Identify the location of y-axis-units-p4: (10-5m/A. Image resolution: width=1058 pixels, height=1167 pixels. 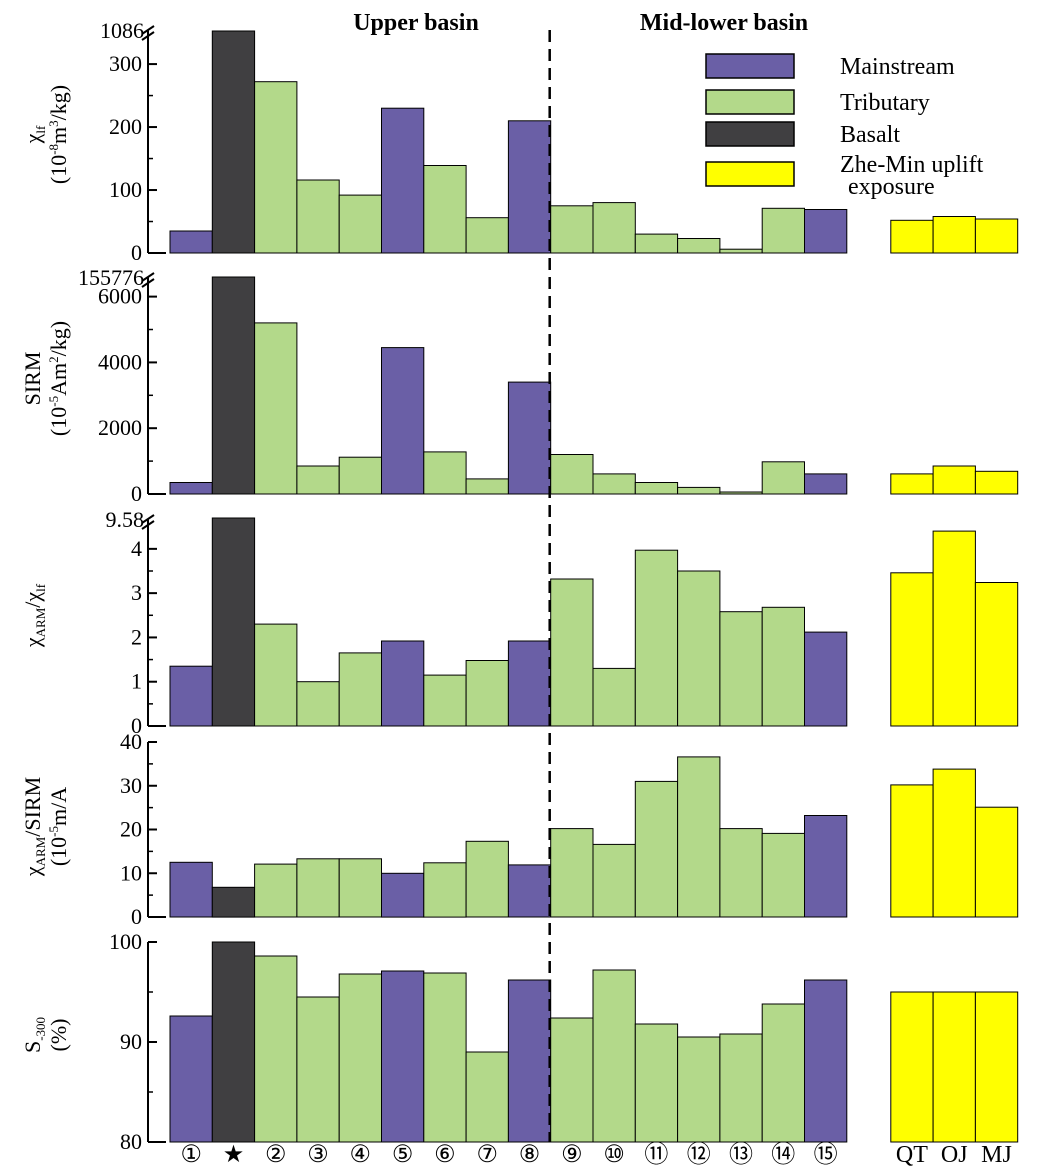
(58, 826).